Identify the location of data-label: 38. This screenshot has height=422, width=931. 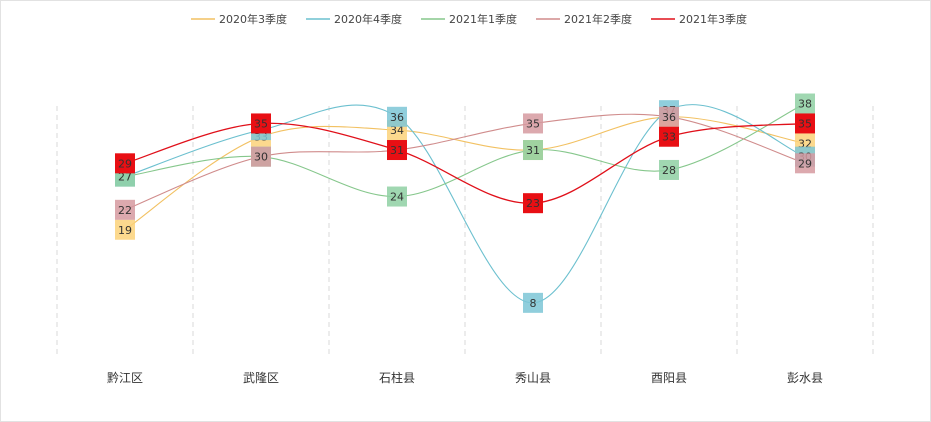
(805, 104).